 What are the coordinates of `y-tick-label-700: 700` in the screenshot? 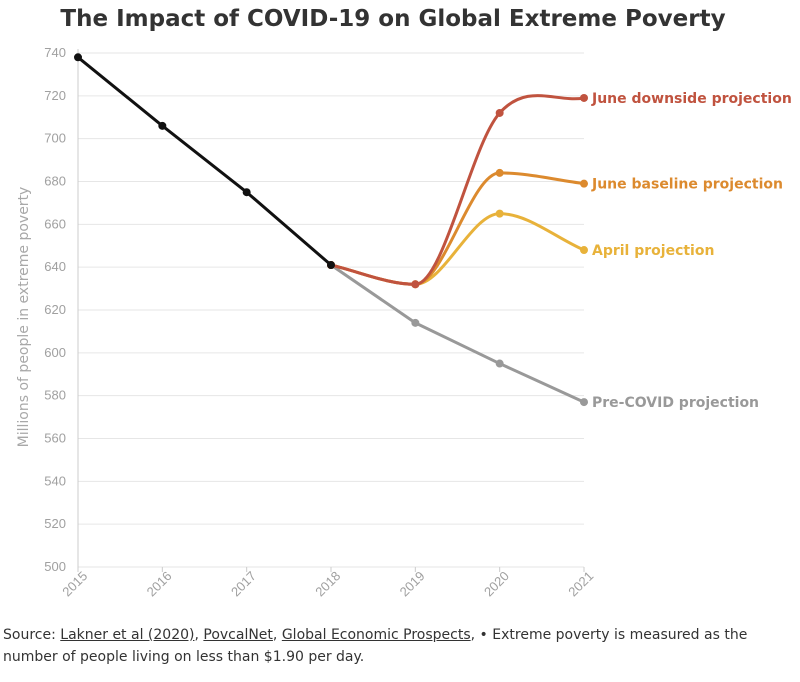 It's located at (55, 138).